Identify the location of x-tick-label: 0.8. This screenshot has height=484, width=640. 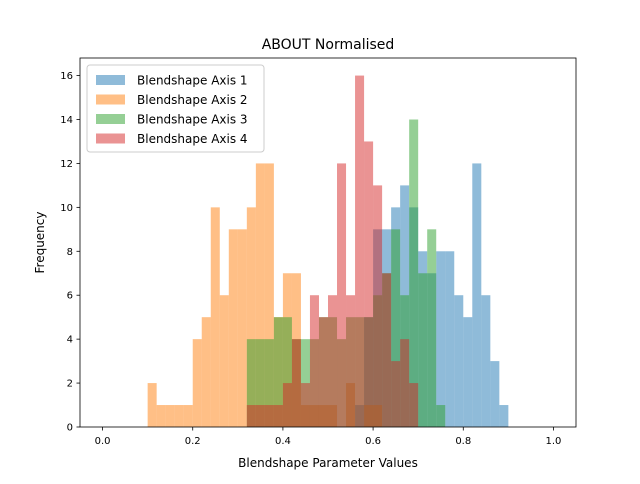
(463, 441).